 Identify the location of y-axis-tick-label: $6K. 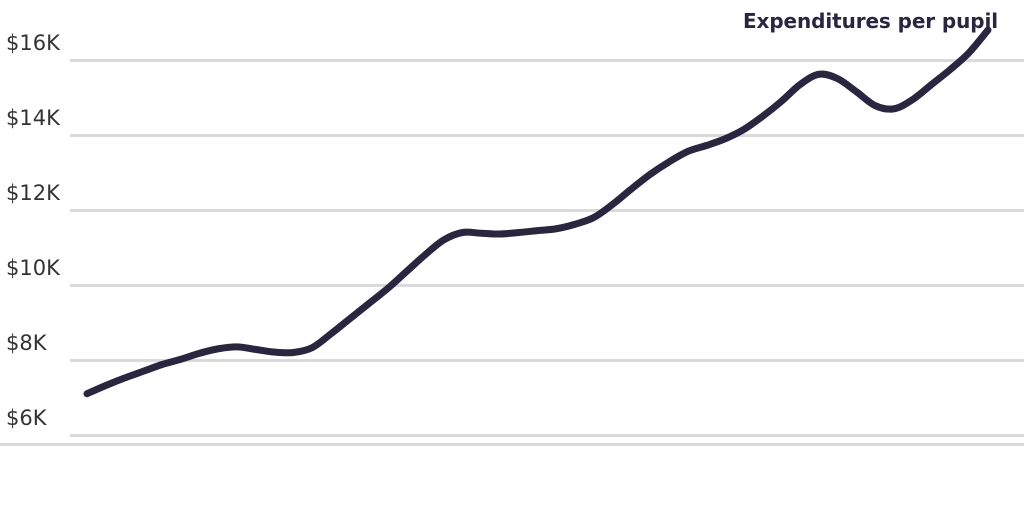
(26, 418).